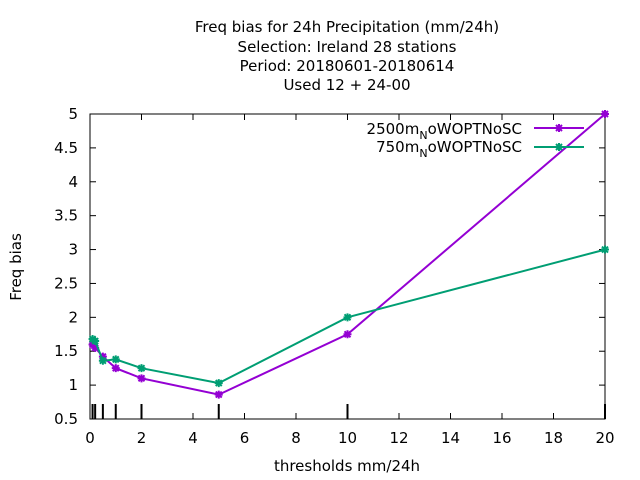 The height and width of the screenshot is (480, 640). What do you see at coordinates (296, 438) in the screenshot?
I see `x-tick-label: 8` at bounding box center [296, 438].